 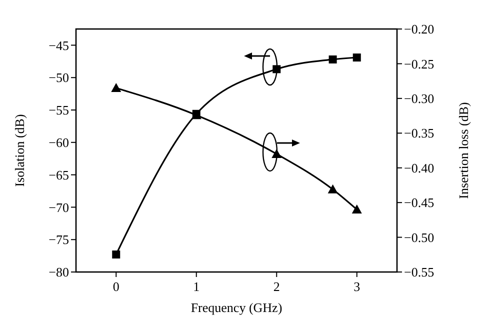 I want to click on y2-tick-label: −0.50, so click(x=419, y=237).